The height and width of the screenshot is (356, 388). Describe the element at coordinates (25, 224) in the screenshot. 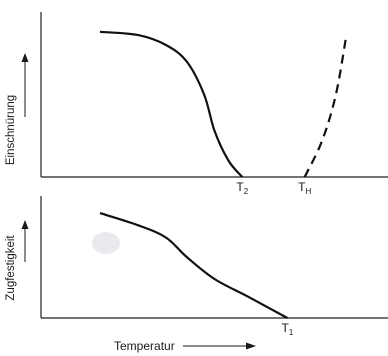

I see `bottom-y-arrow-head` at that location.